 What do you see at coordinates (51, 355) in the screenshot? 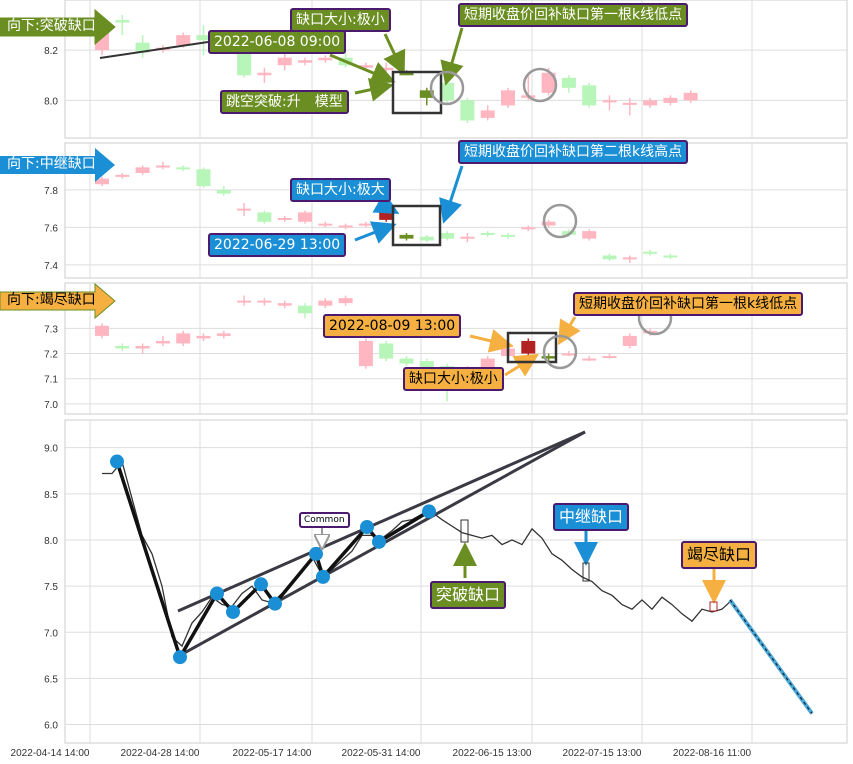
I see `y-tick-label: 7.2` at bounding box center [51, 355].